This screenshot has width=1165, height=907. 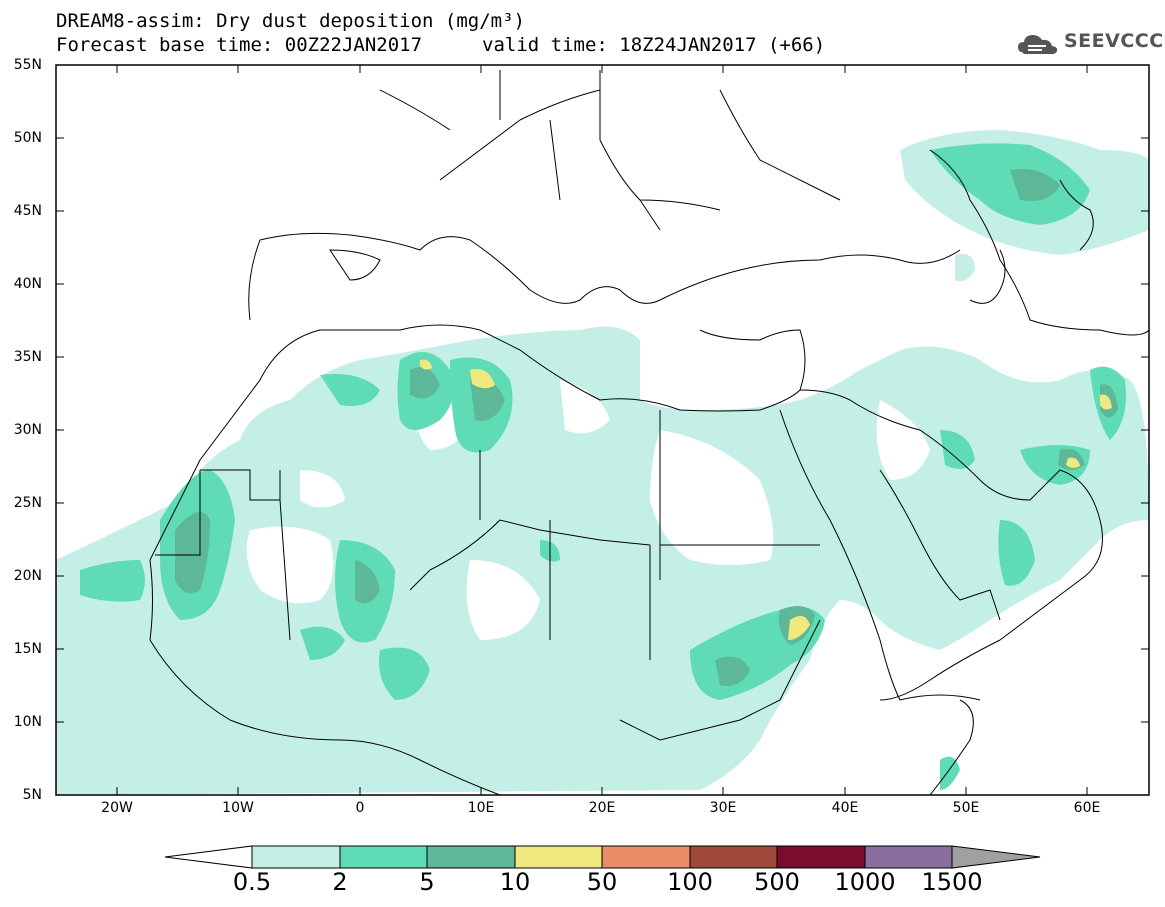 What do you see at coordinates (27, 357) in the screenshot?
I see `lat-label: 35N` at bounding box center [27, 357].